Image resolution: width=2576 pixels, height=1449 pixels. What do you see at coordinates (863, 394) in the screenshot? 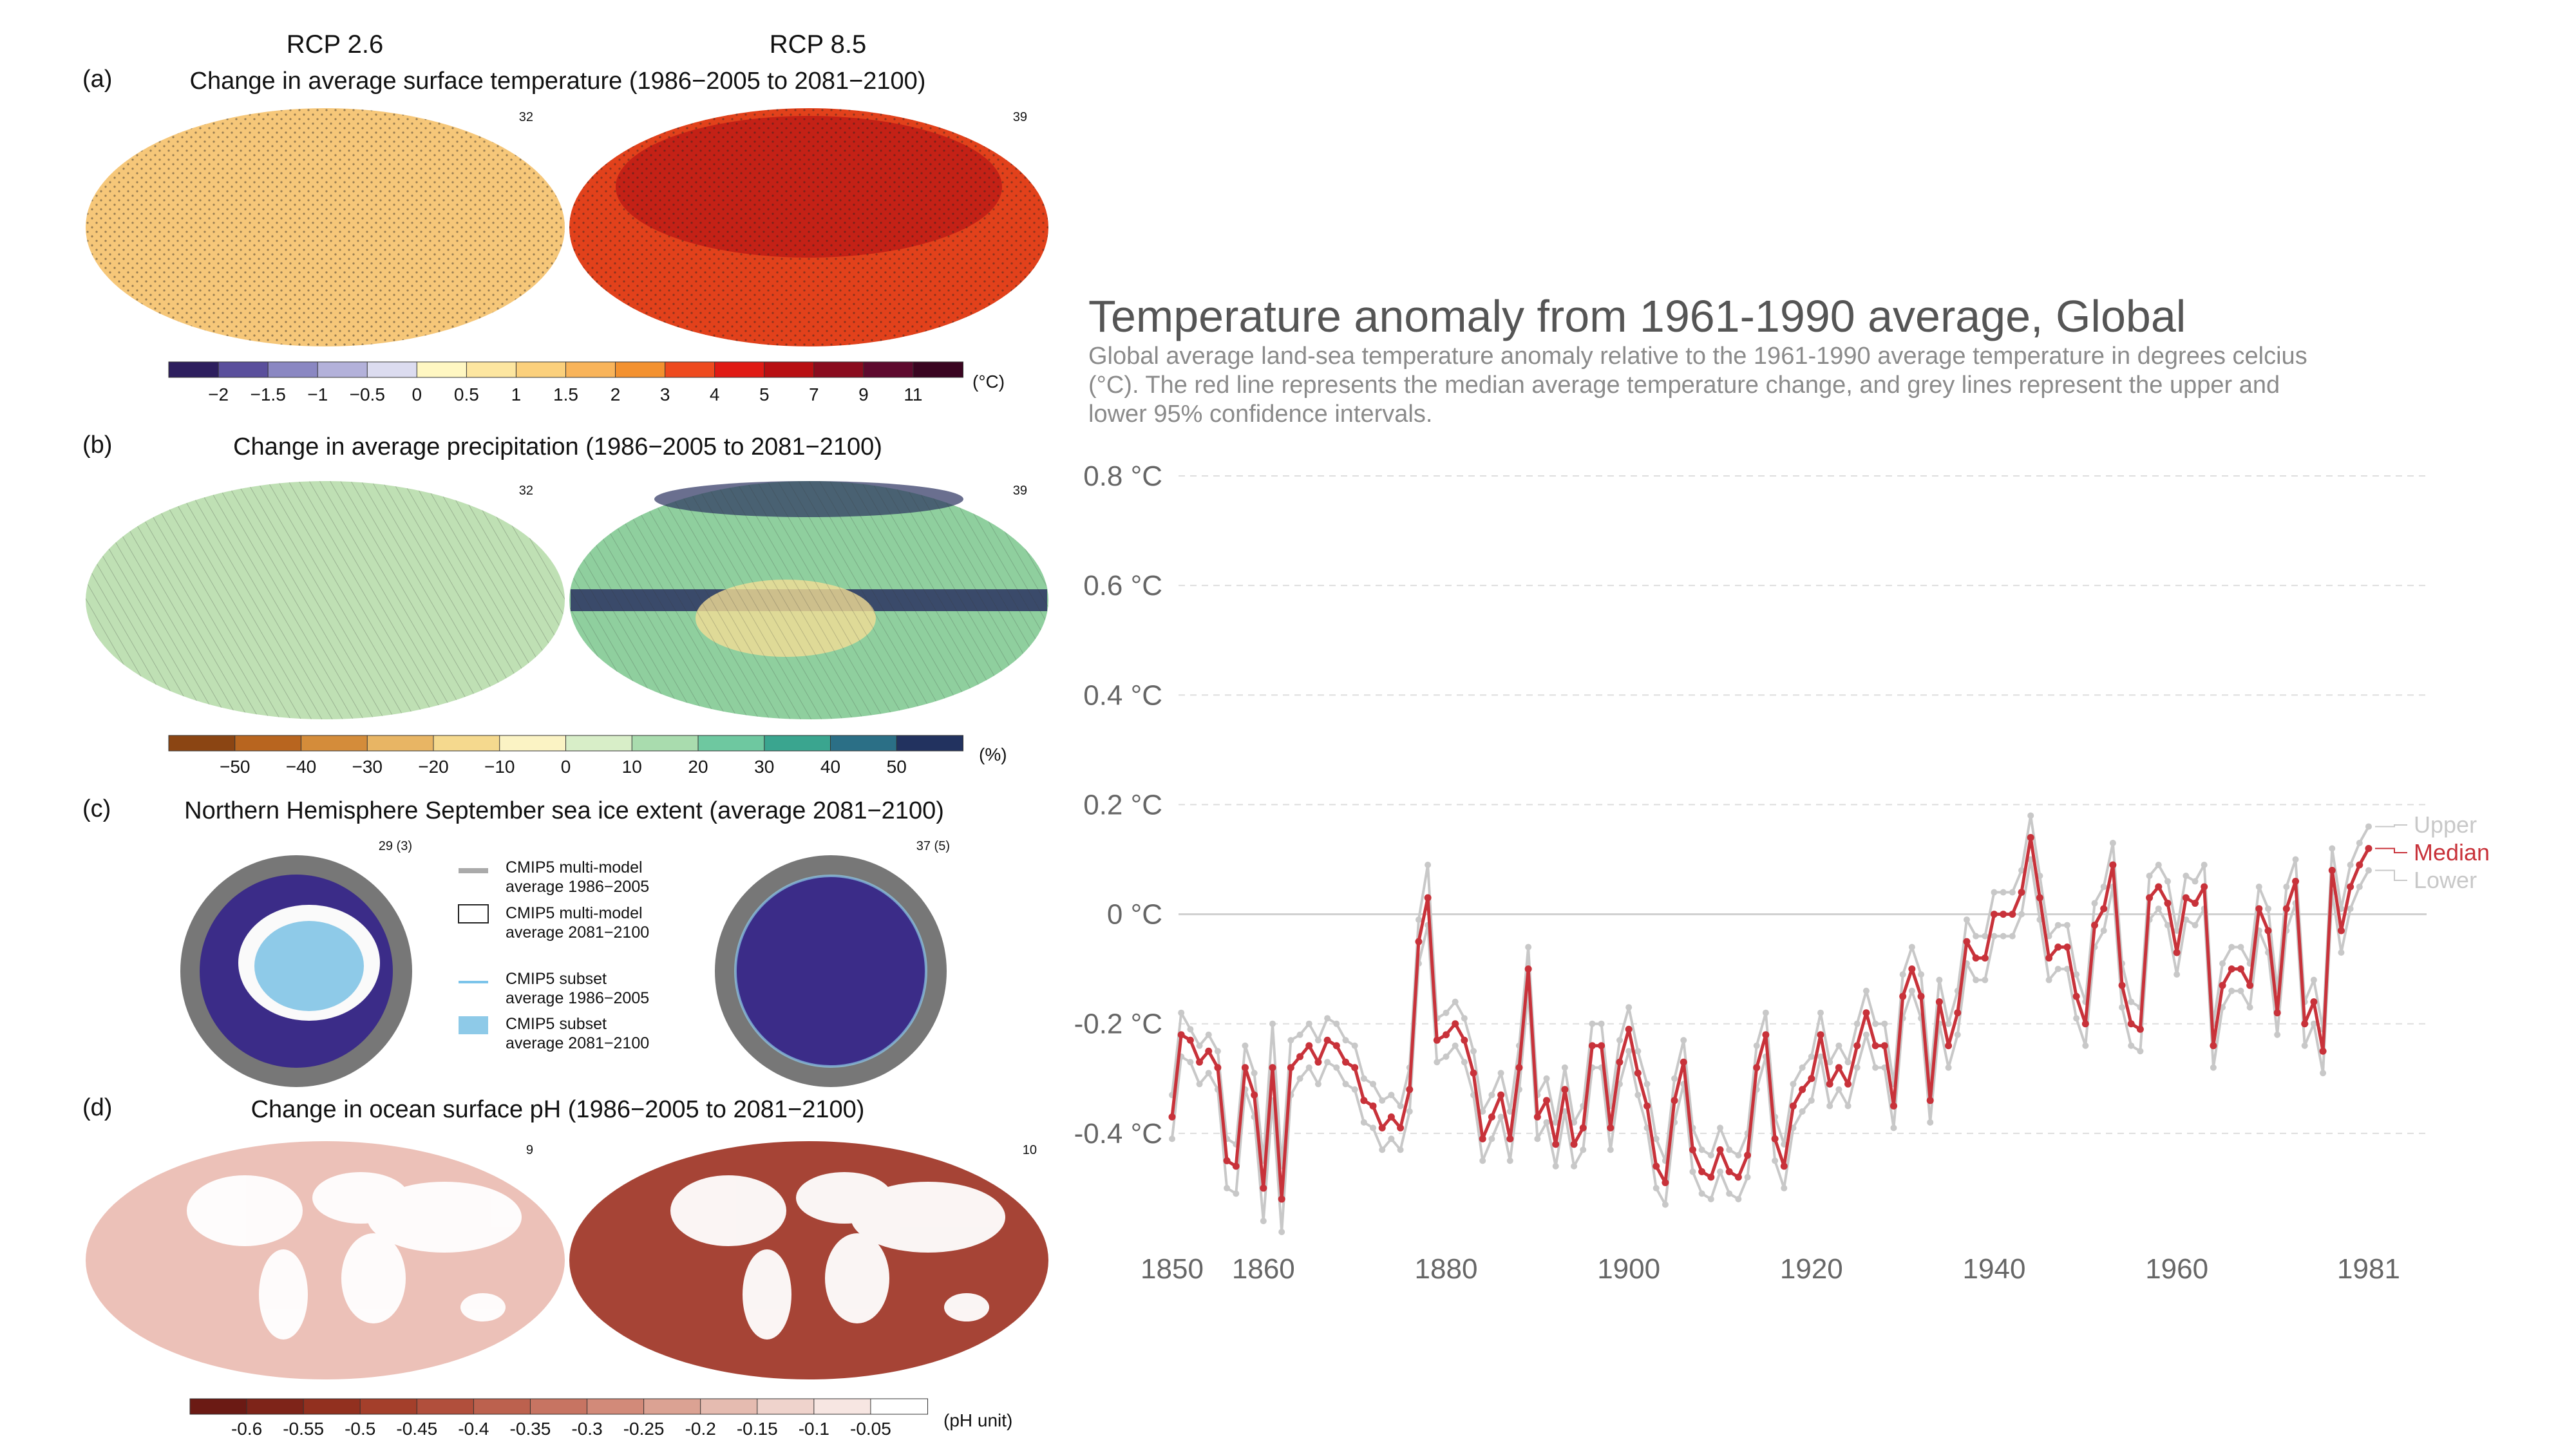
I see `colorbar-tick-label: 9` at bounding box center [863, 394].